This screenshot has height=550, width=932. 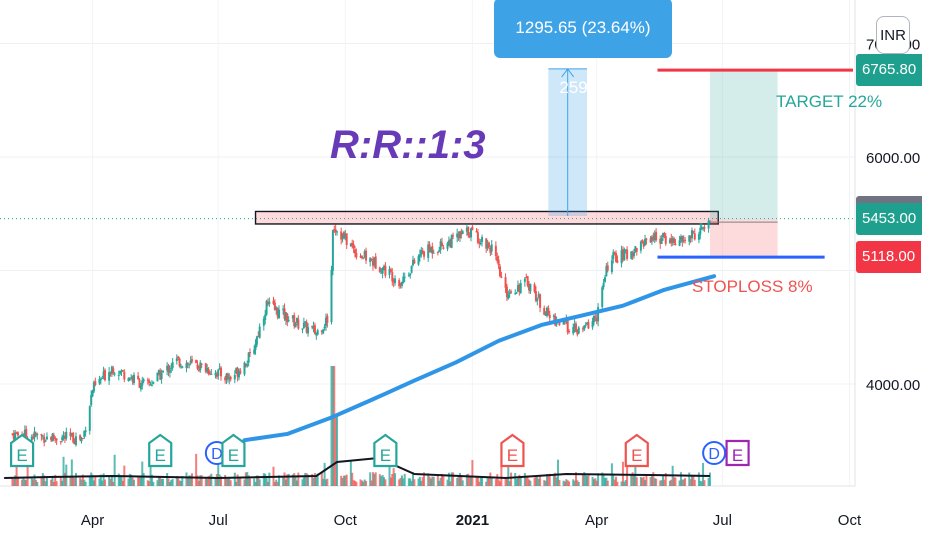 What do you see at coordinates (889, 70) in the screenshot?
I see `price-tag-target: 6765.80` at bounding box center [889, 70].